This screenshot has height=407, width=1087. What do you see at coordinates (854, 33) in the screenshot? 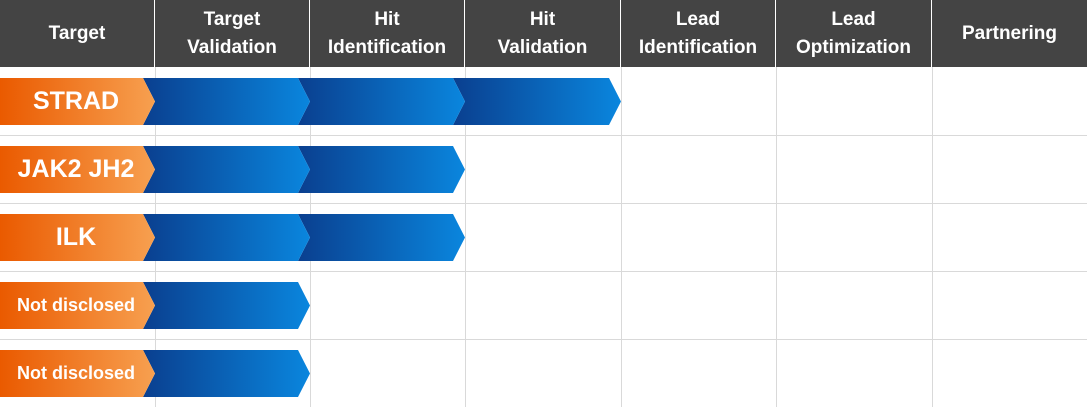
I see `column-header-lead-optimization: Lead Optimization` at bounding box center [854, 33].